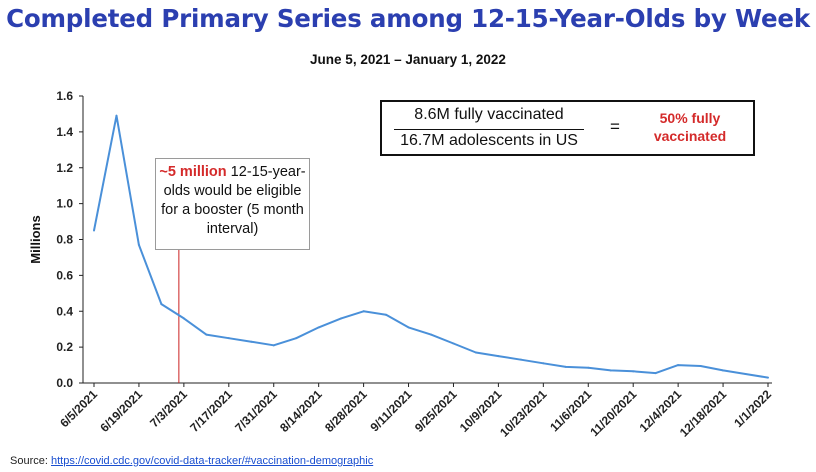  Describe the element at coordinates (64, 204) in the screenshot. I see `y-tick-label: 1.0` at that location.